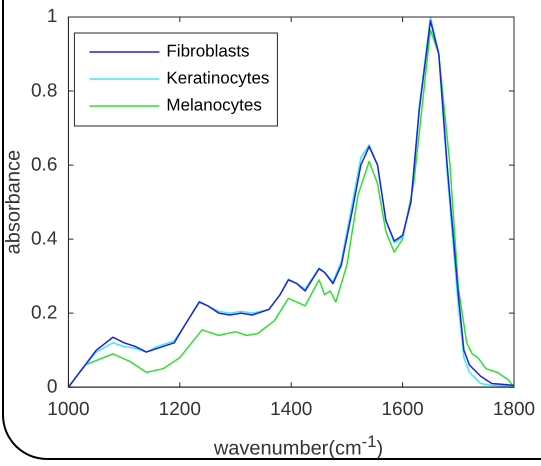 Image resolution: width=541 pixels, height=466 pixels. Describe the element at coordinates (44, 91) in the screenshot. I see `y-tick-label: 0.8` at that location.